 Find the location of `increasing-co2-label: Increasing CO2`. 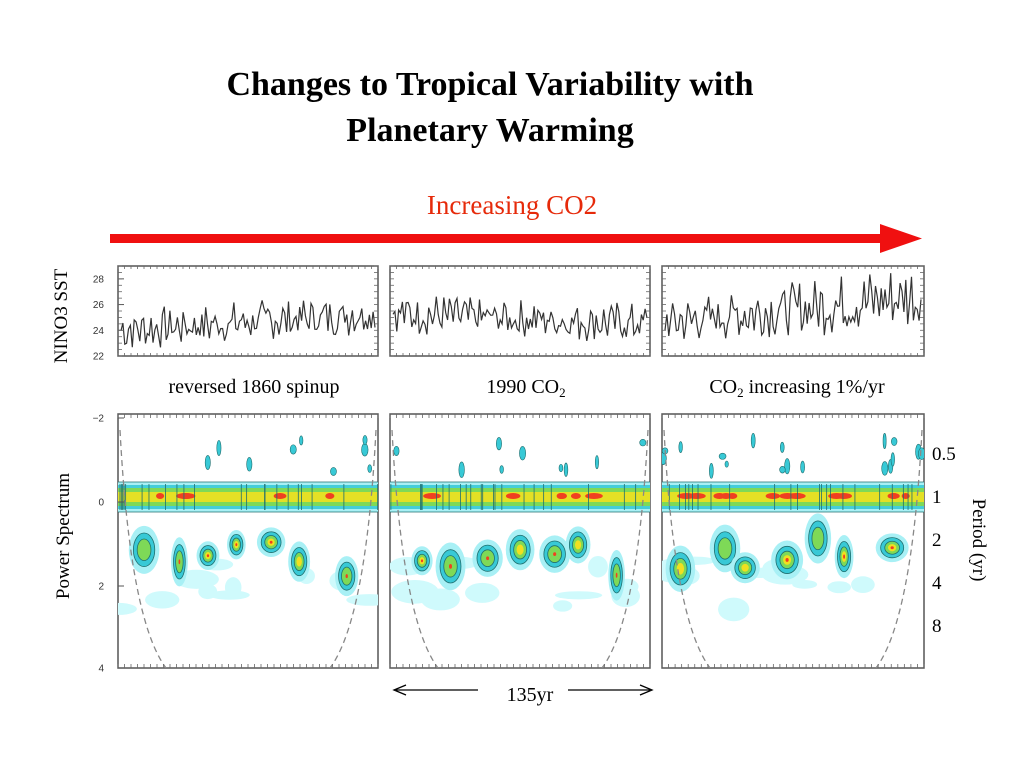

increasing-co2-label: Increasing CO2 is located at coordinates (512, 205).